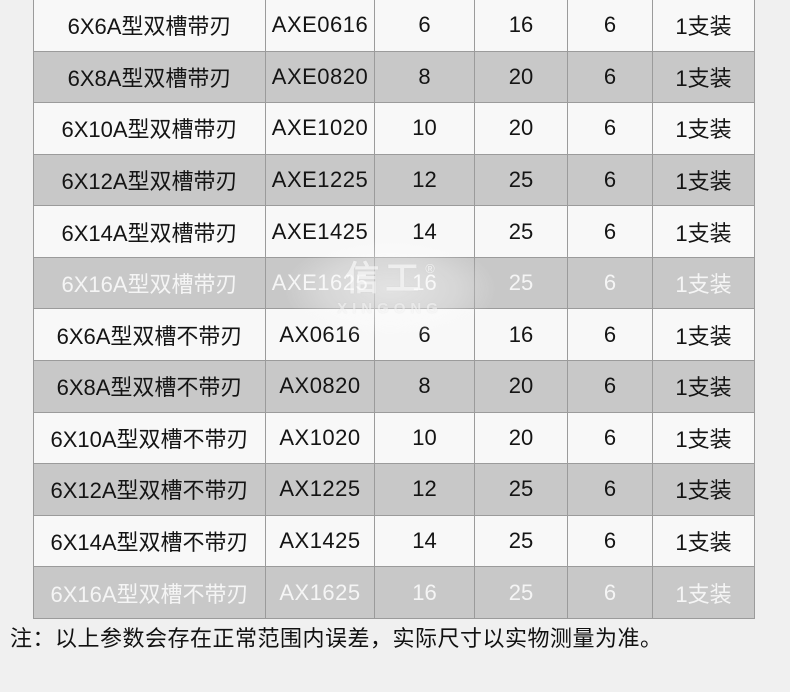 This screenshot has width=790, height=692. Describe the element at coordinates (150, 128) in the screenshot. I see `spec-name-cell: 6X10A型双槽带刃` at that location.